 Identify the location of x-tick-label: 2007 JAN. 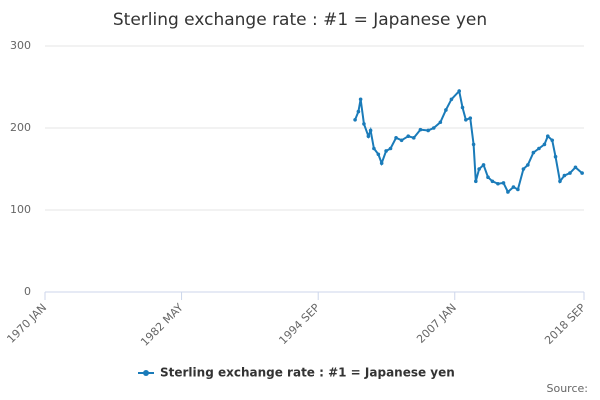
(436, 323).